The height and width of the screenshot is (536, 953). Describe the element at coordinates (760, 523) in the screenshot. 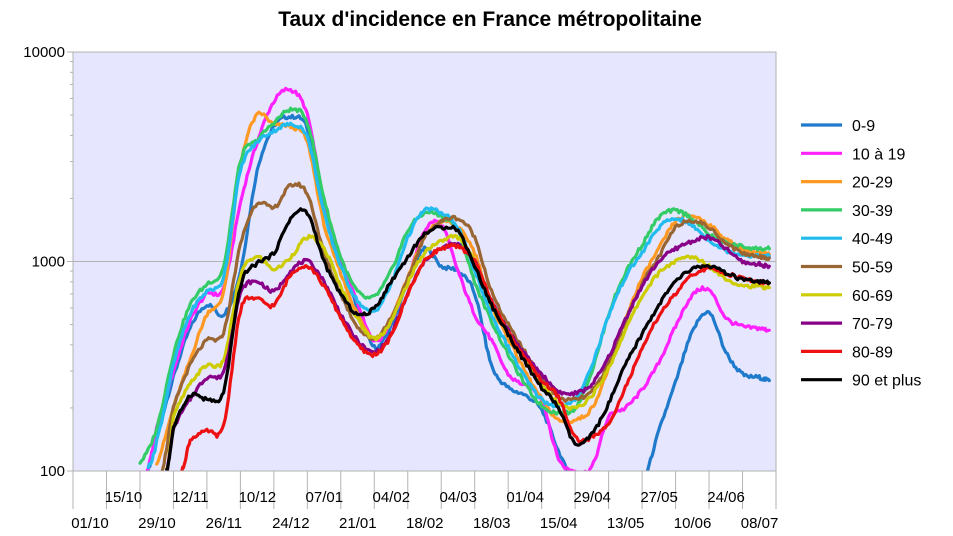

I see `x-tick-label-bottom: 08/07` at that location.